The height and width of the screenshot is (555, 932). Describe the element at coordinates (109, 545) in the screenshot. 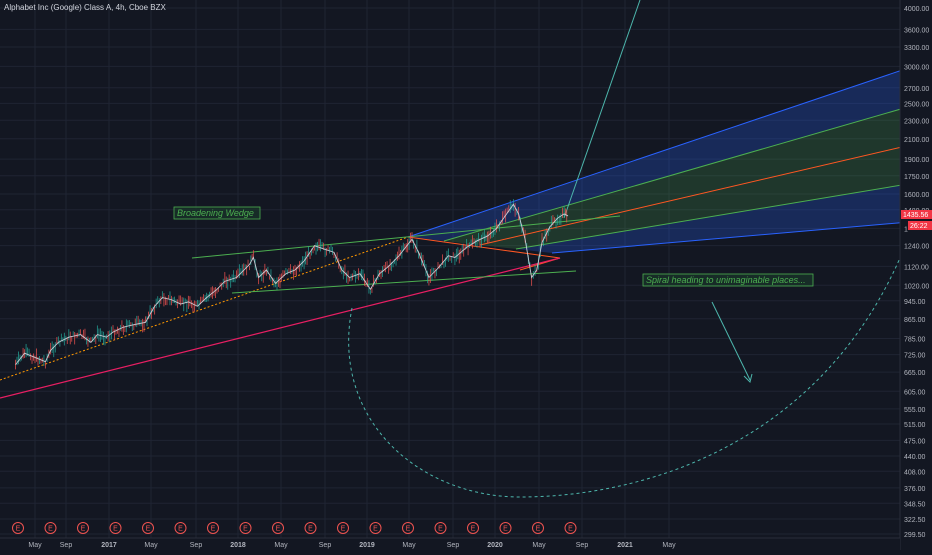

I see `time-axis-label: 2017` at that location.